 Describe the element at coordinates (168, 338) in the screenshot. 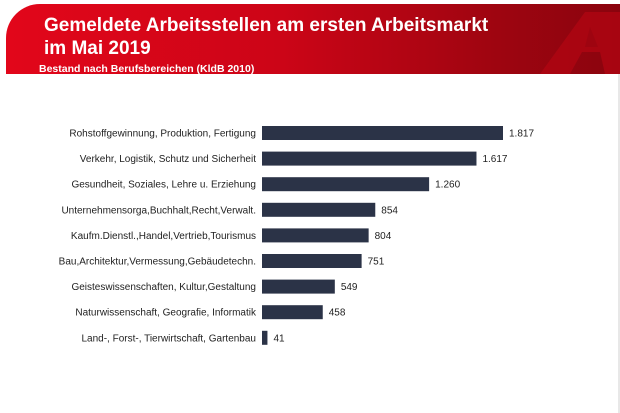

I see `category-label: Land-, Forst-, Tierwirtschaft, Gartenbau` at that location.